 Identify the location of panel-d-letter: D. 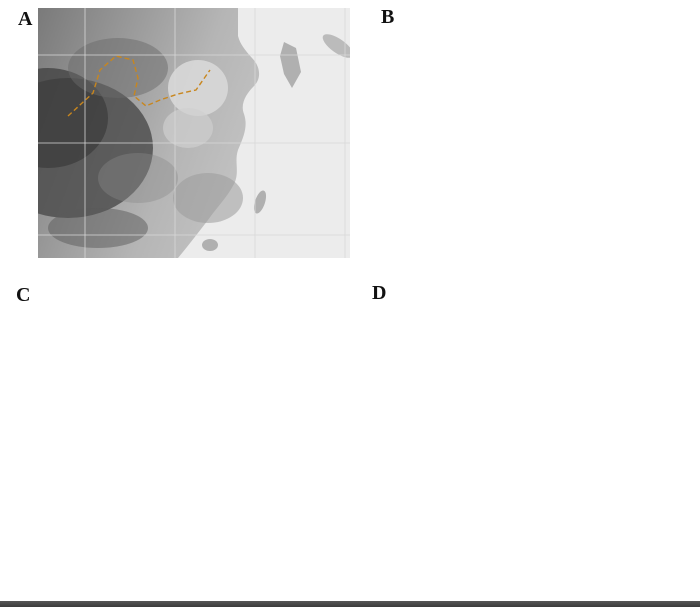
(379, 293).